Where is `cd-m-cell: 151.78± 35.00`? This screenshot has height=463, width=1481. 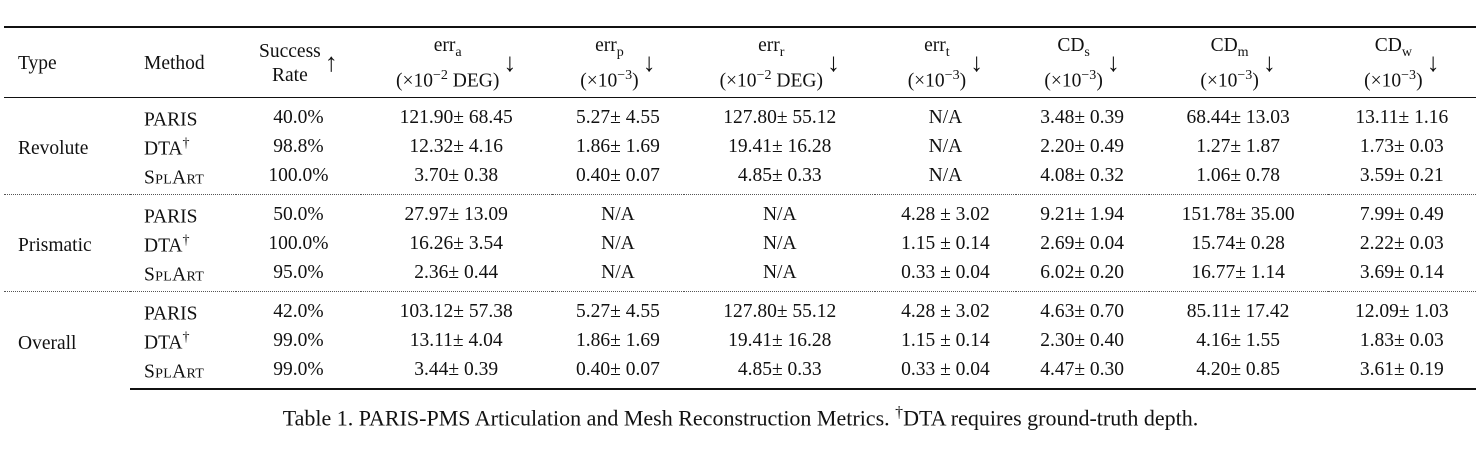
cd-m-cell: 151.78± 35.00 is located at coordinates (1238, 212).